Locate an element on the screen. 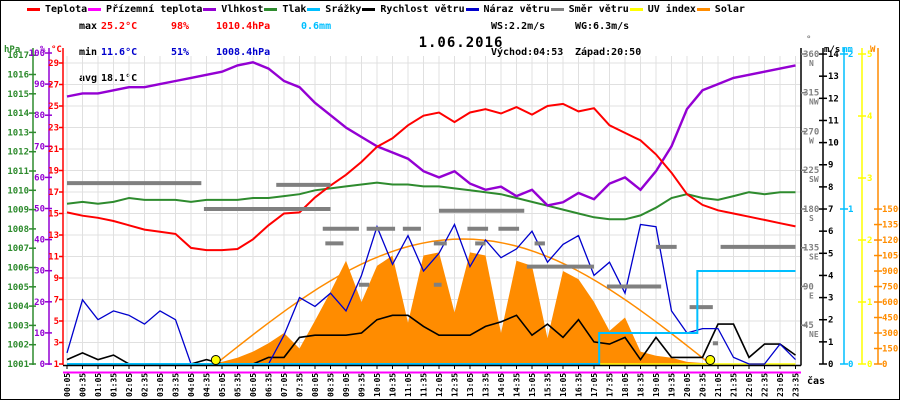 The height and width of the screenshot is (400, 900). axis-tick-label: 01:05 is located at coordinates (98, 385).